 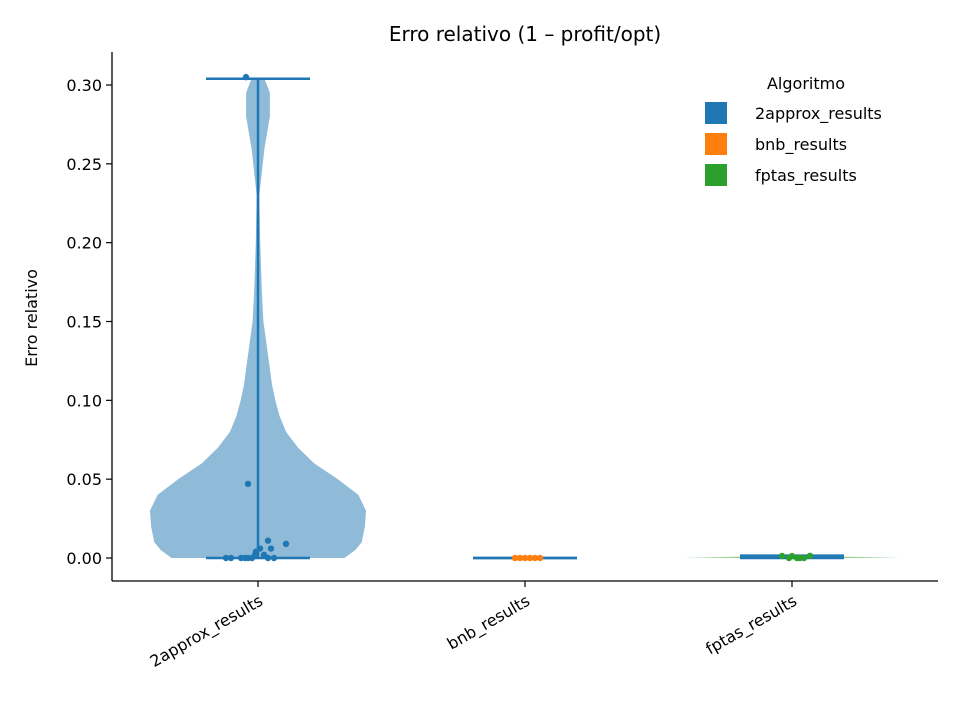 What do you see at coordinates (84, 479) in the screenshot?
I see `y-tick-label: 0.05` at bounding box center [84, 479].